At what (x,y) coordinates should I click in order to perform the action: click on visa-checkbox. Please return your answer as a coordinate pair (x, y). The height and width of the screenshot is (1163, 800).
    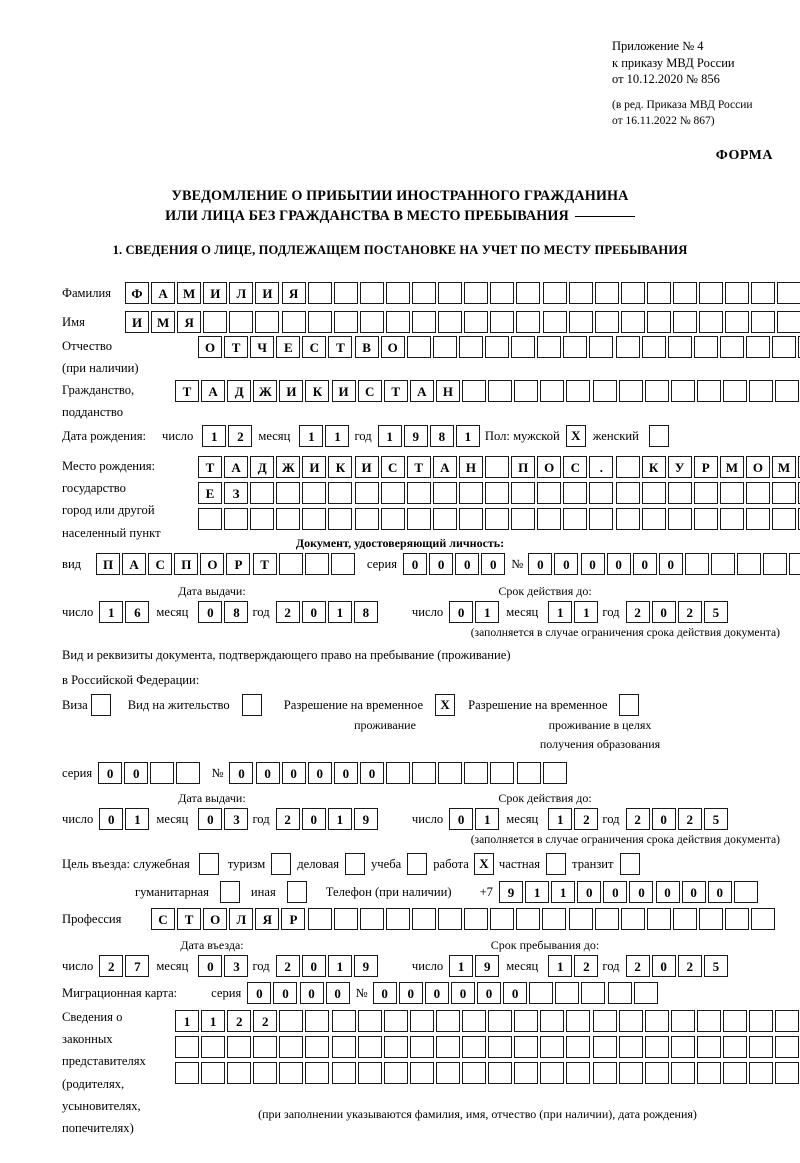
    Looking at the image, I should click on (100, 705).